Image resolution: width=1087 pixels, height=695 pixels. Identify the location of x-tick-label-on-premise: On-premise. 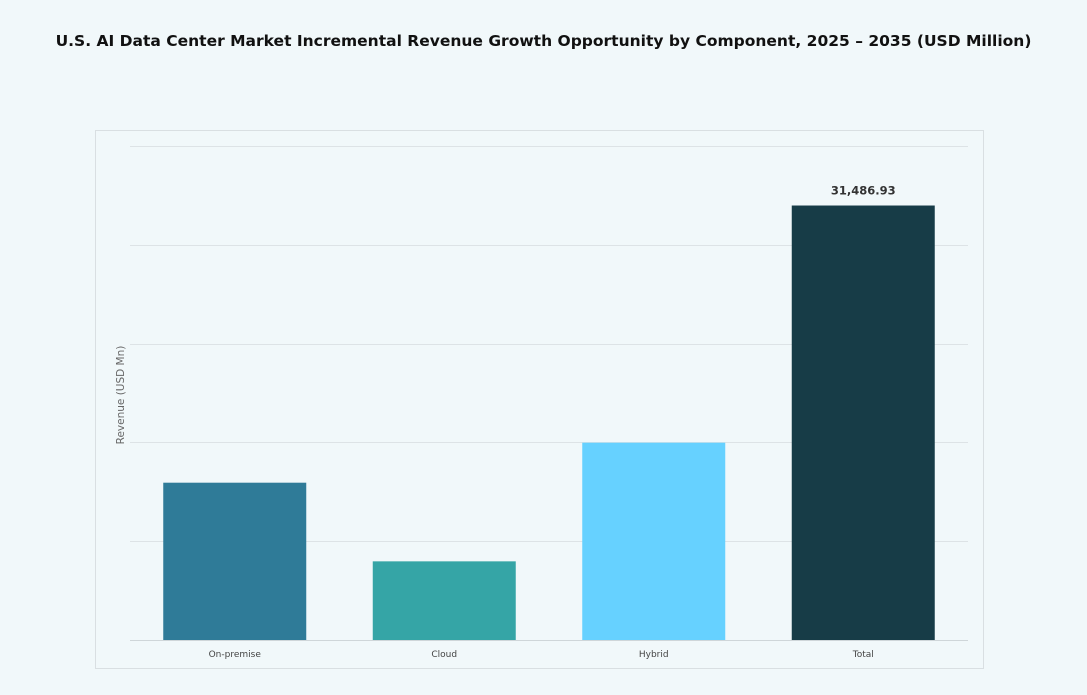
(235, 655).